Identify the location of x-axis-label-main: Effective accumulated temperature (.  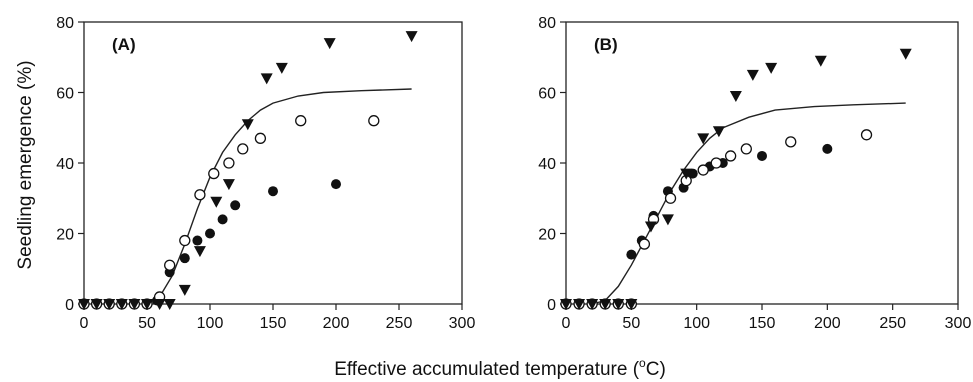
(487, 369).